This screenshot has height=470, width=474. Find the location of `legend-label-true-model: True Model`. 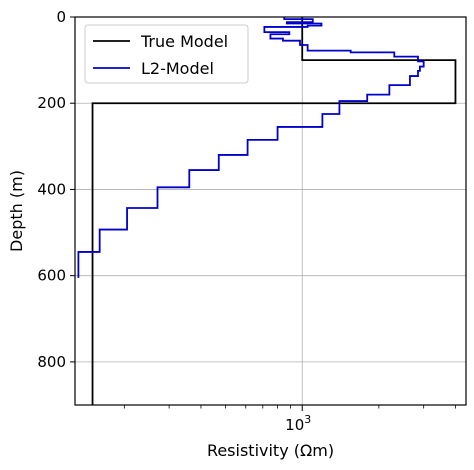

legend-label-true-model: True Model is located at coordinates (184, 41).